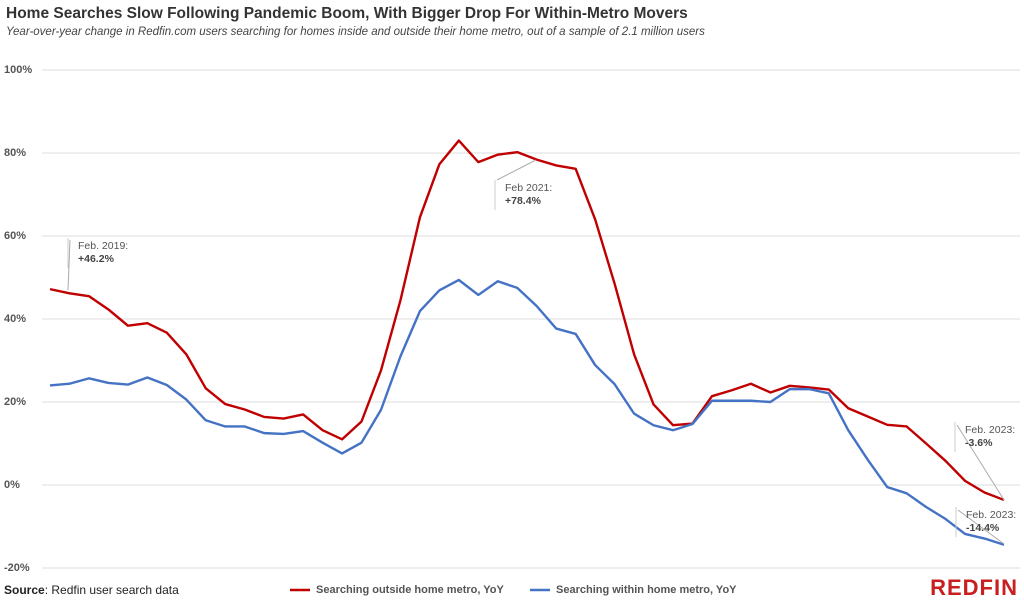 This screenshot has width=1024, height=605. I want to click on annotation-label: Feb 2021:, so click(528, 188).